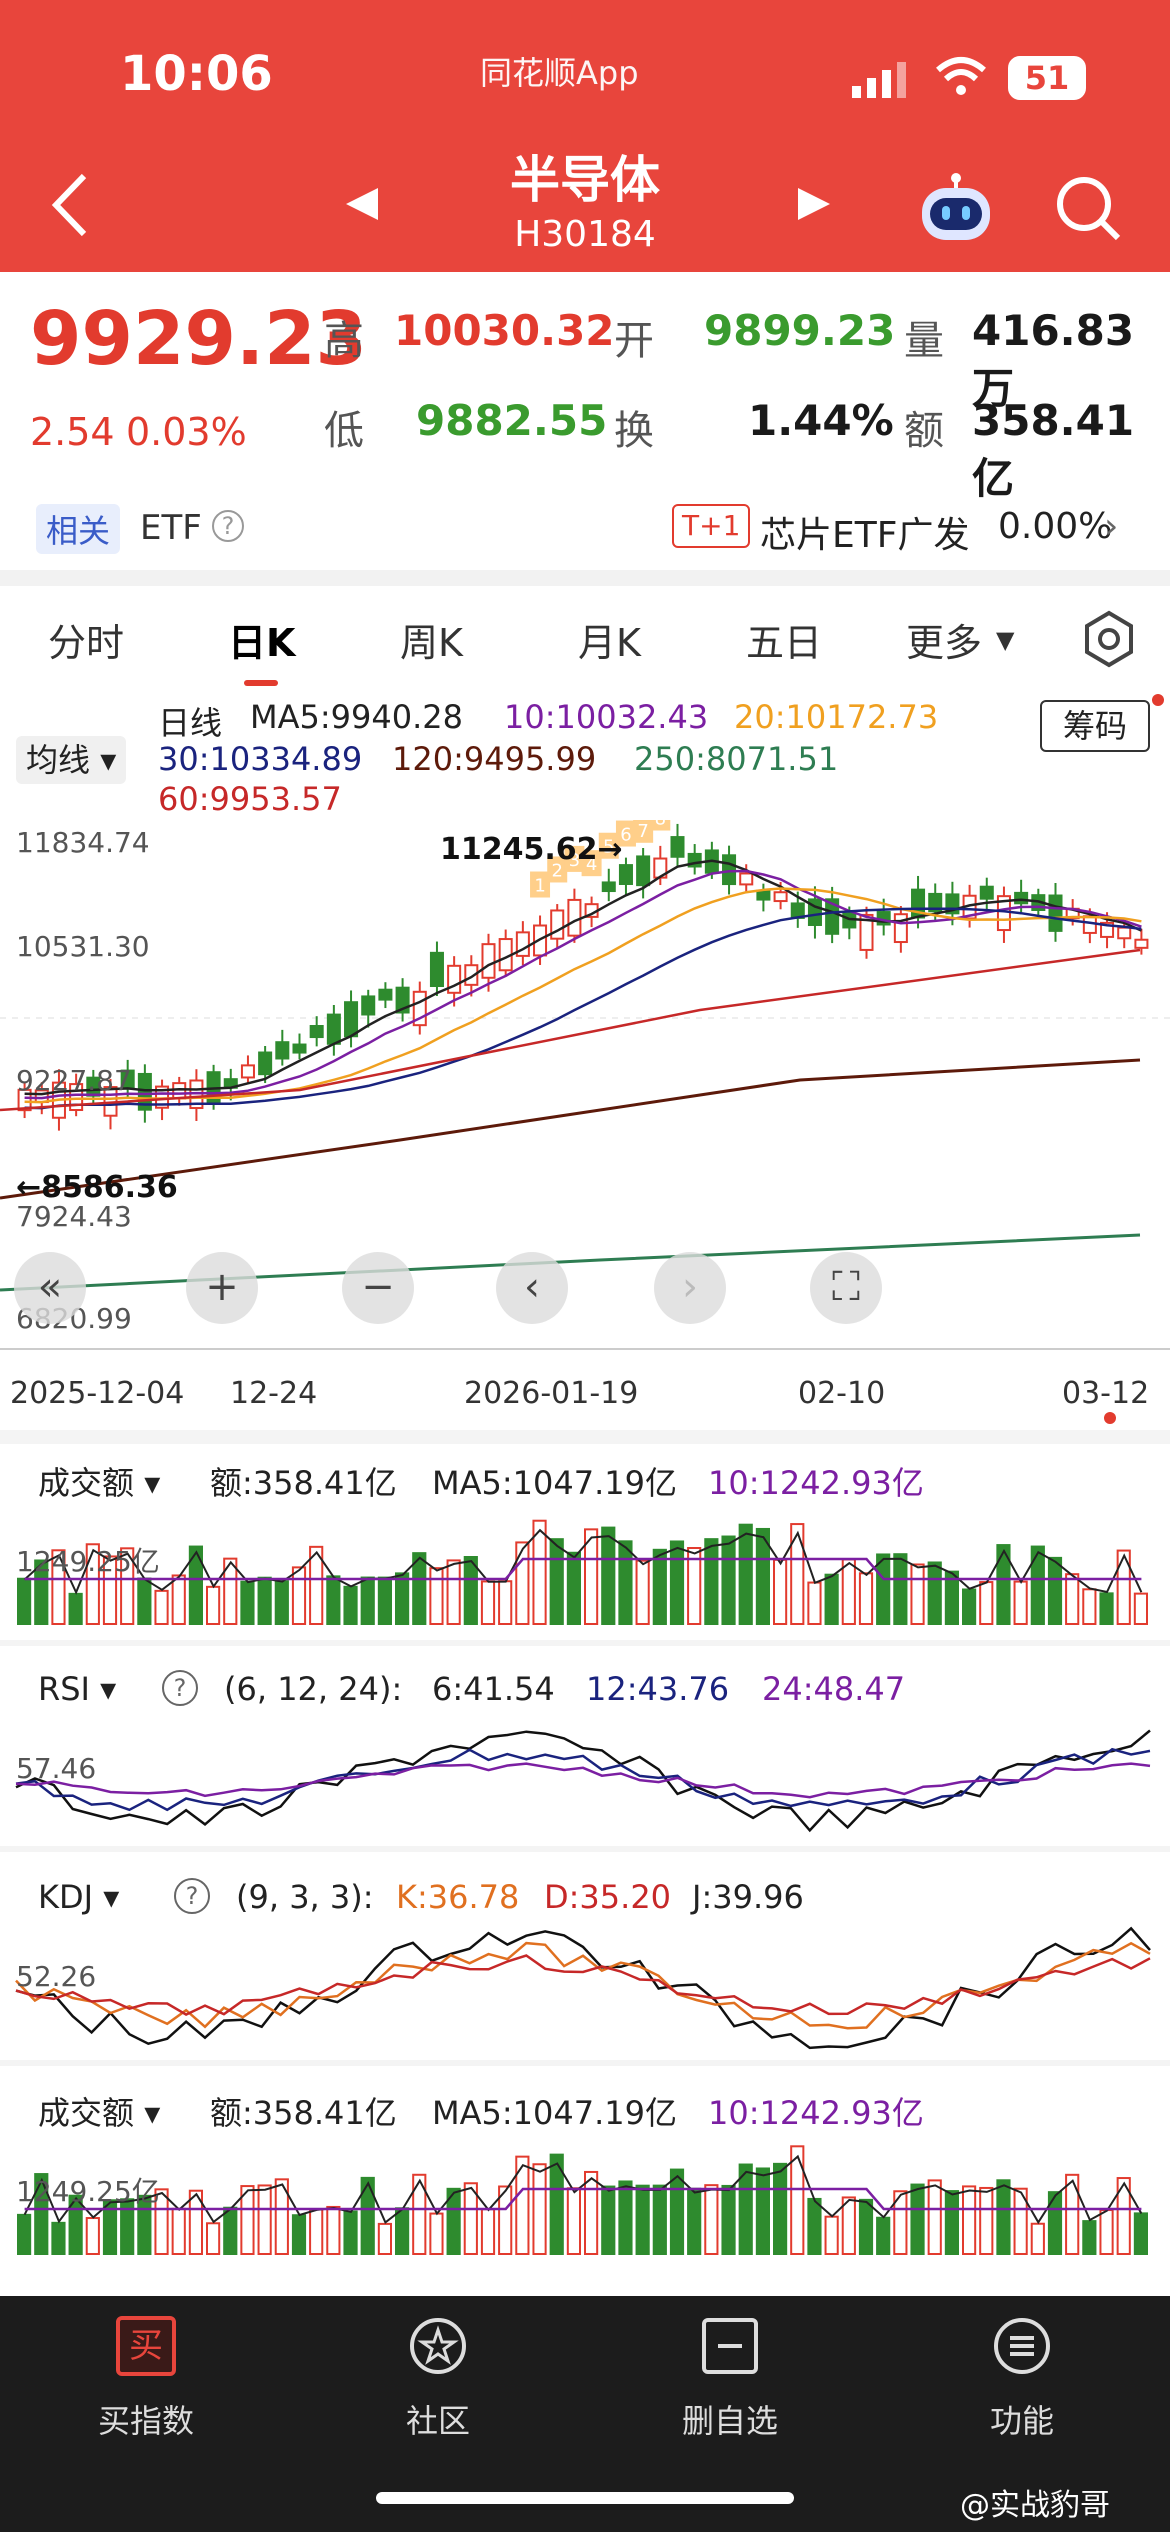 The height and width of the screenshot is (2532, 1170). What do you see at coordinates (438, 2386) in the screenshot?
I see `nav-community: 社区` at bounding box center [438, 2386].